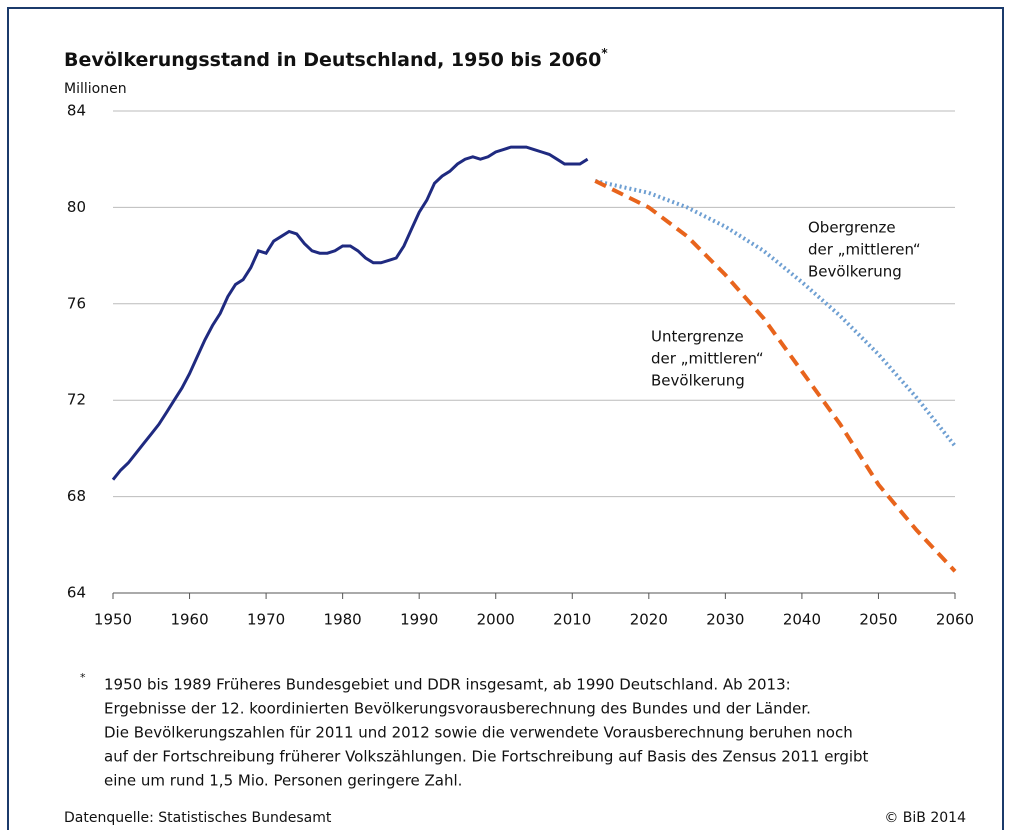 The image size is (1009, 830). I want to click on x-tick-label: 1970, so click(266, 620).